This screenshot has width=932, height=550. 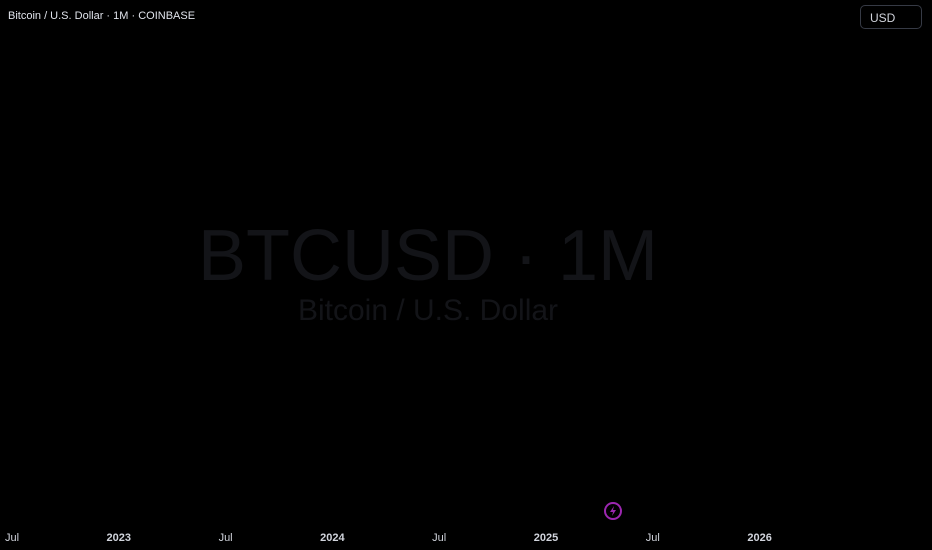 I want to click on watermark-name: Bitcoin / U.S. Dollar, so click(x=428, y=310).